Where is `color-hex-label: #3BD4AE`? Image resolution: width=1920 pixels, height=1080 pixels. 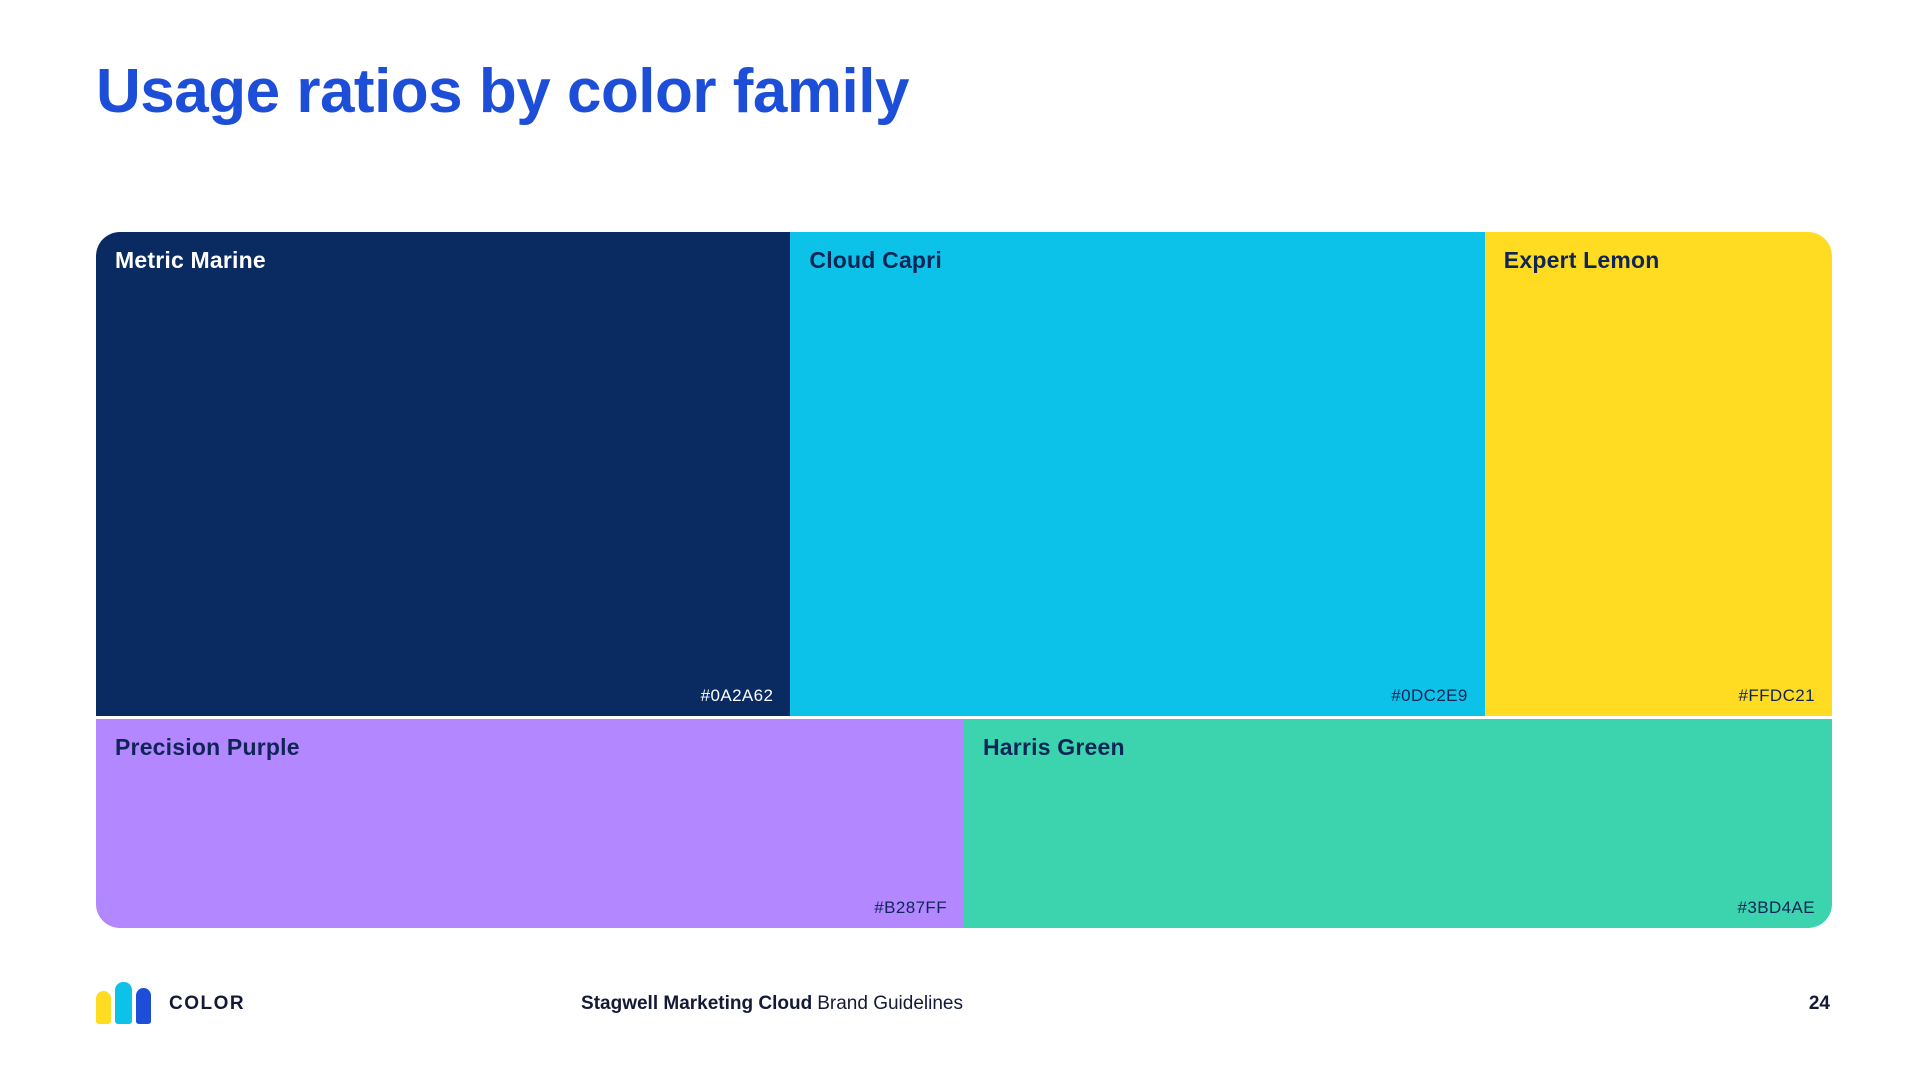 color-hex-label: #3BD4AE is located at coordinates (1776, 907).